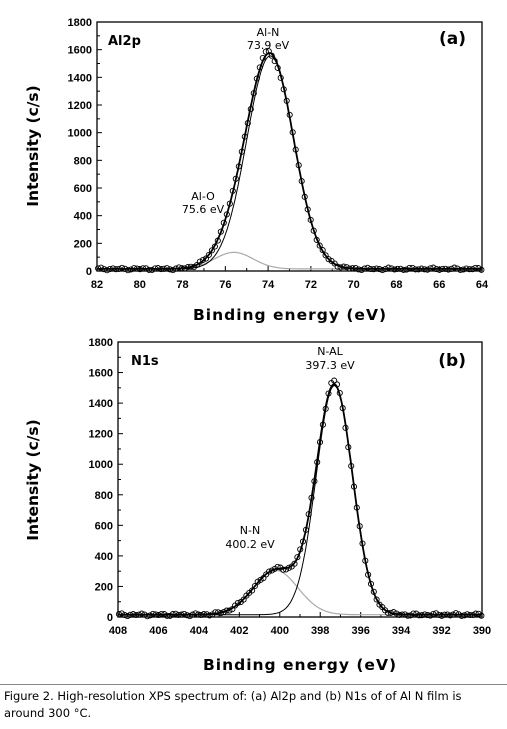 This screenshot has width=507, height=729. Describe the element at coordinates (199, 631) in the screenshot. I see `x-tick-label: 404` at that location.